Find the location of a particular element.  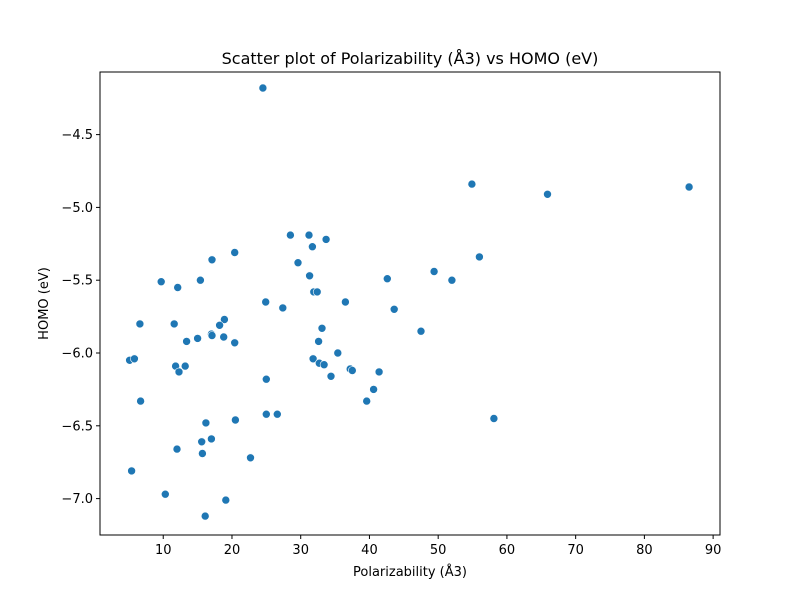

y-tick-label: −5.5 is located at coordinates (77, 281).